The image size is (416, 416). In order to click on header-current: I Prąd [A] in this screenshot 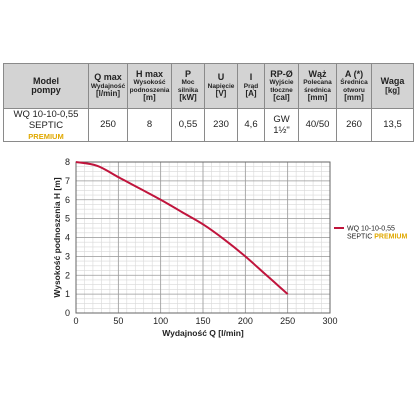, I will do `click(251, 86)`.